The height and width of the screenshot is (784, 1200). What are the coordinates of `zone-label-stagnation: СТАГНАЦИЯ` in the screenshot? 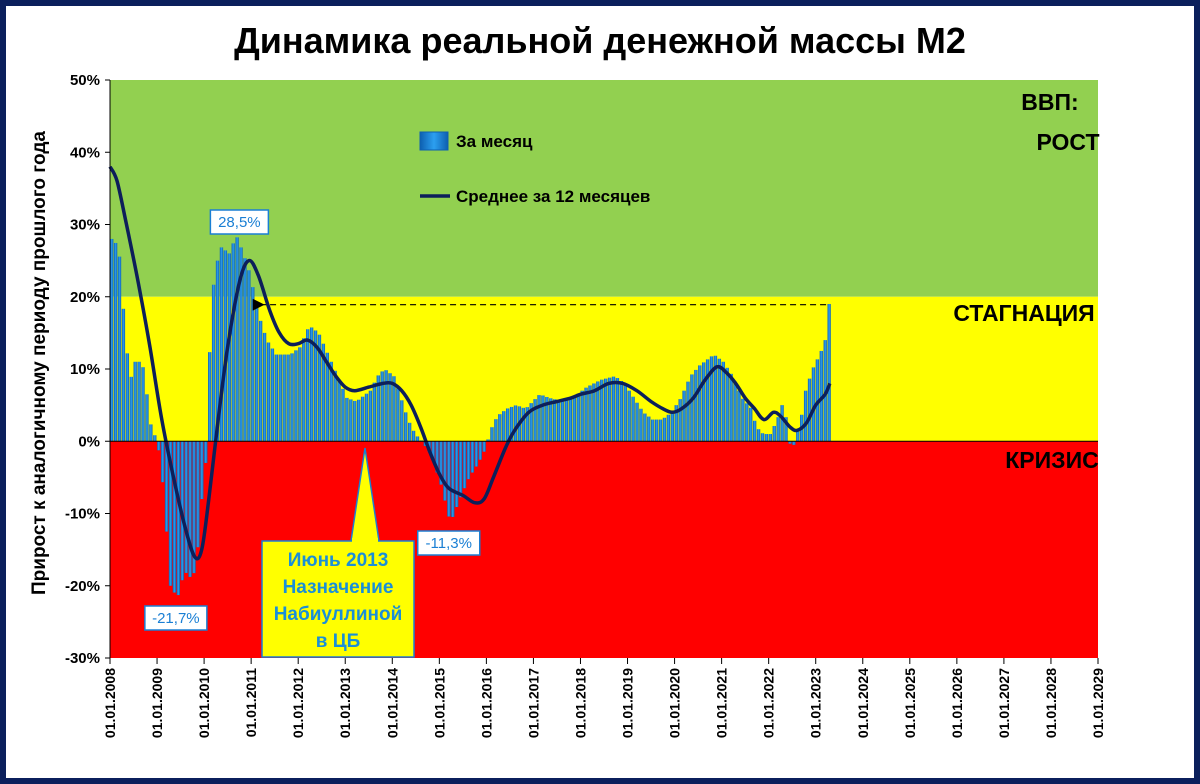 It's located at (1023, 313).